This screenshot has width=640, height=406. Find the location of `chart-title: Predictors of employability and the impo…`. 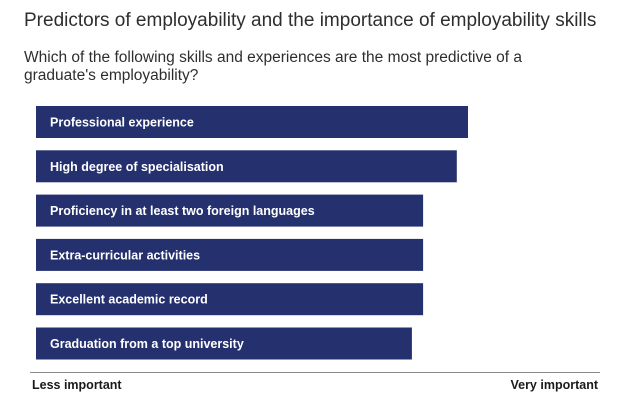

chart-title: Predictors of employability and the impo… is located at coordinates (310, 20).